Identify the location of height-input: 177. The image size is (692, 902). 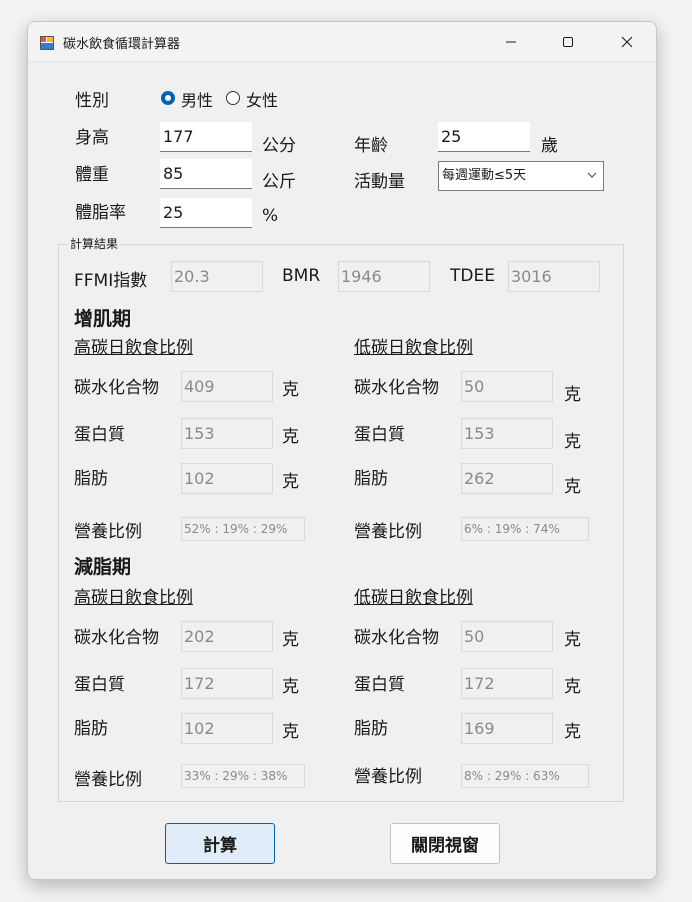
(206, 137).